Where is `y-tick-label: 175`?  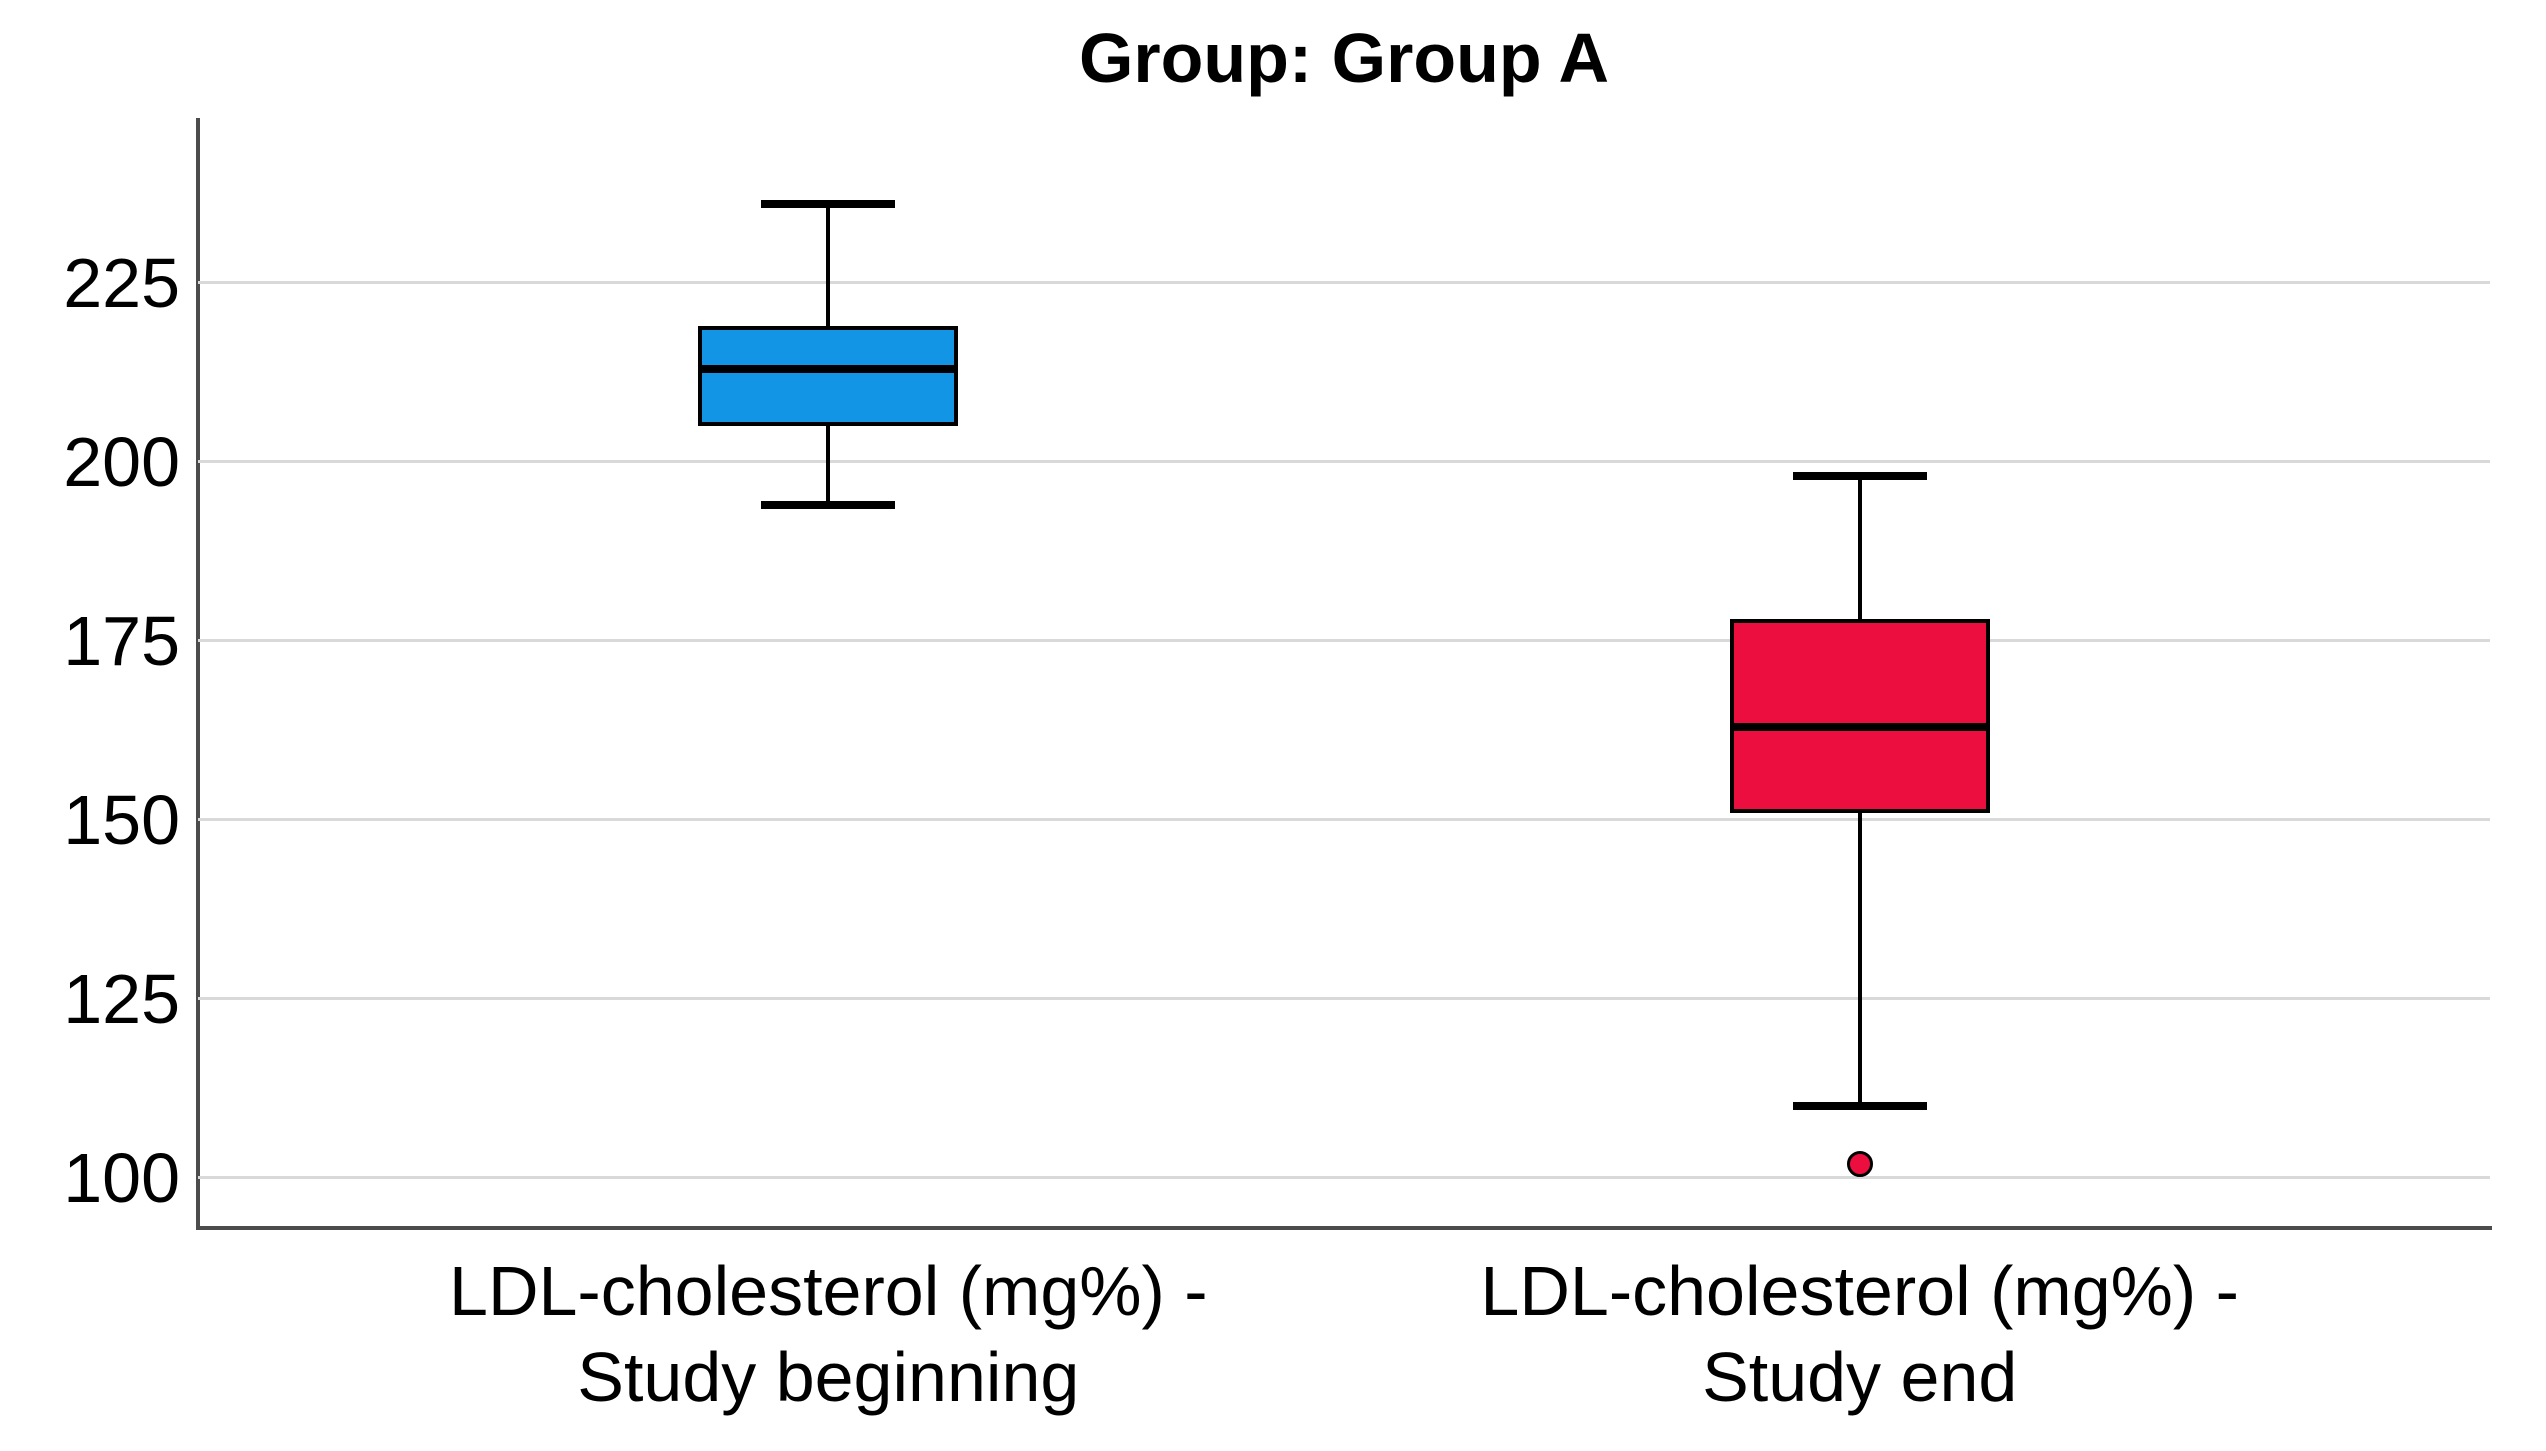 y-tick-label: 175 is located at coordinates (121, 640).